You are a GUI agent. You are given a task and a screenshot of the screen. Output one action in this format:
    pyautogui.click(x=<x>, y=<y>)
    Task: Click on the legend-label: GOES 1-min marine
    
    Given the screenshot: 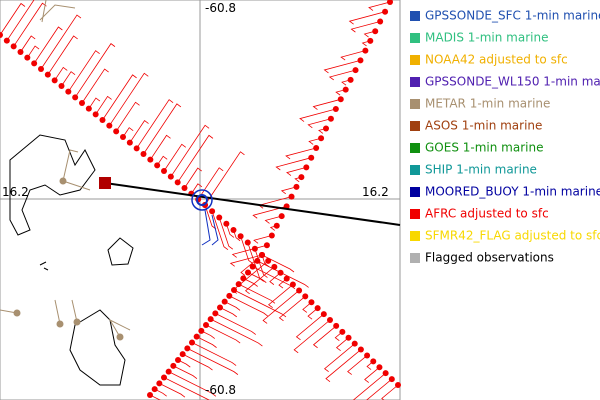 What is the action you would take?
    pyautogui.click(x=484, y=148)
    